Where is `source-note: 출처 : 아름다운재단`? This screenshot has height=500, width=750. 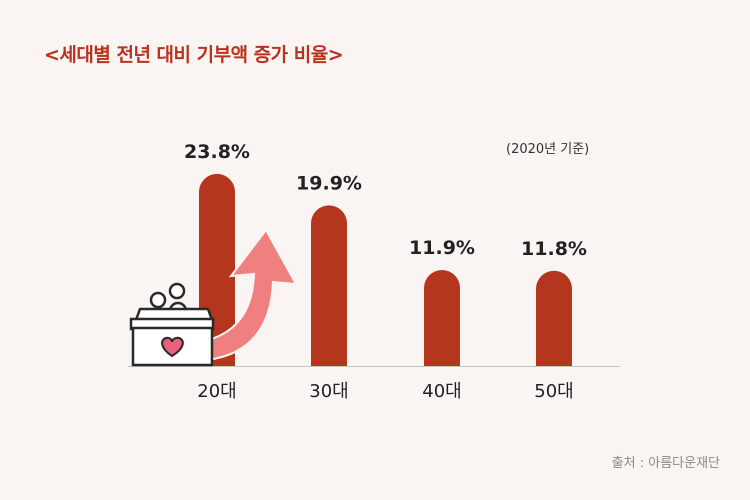 source-note: 출처 : 아름다운재단 is located at coordinates (665, 463).